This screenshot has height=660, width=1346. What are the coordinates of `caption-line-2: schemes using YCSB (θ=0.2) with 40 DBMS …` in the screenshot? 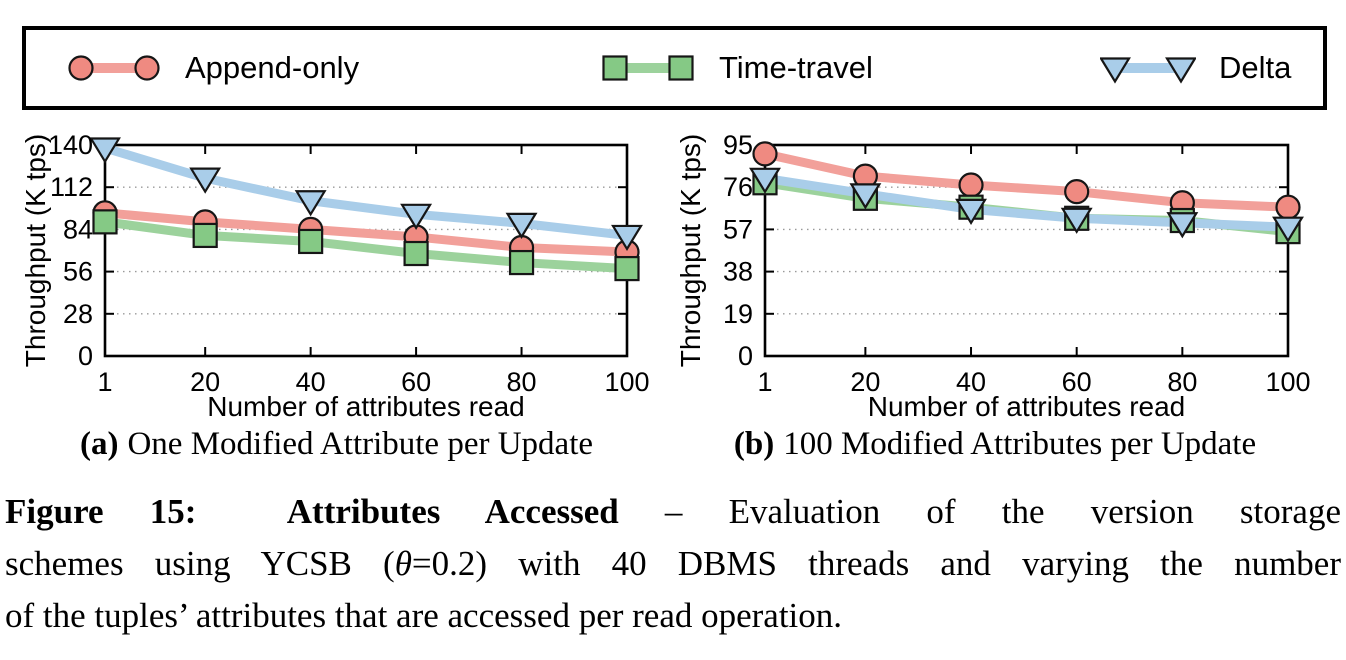 It's located at (673, 564).